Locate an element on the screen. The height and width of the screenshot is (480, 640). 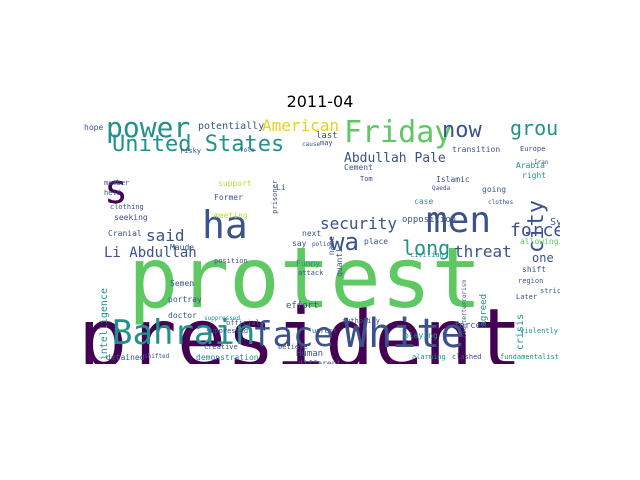
cloud-word: may is located at coordinates (326, 143).